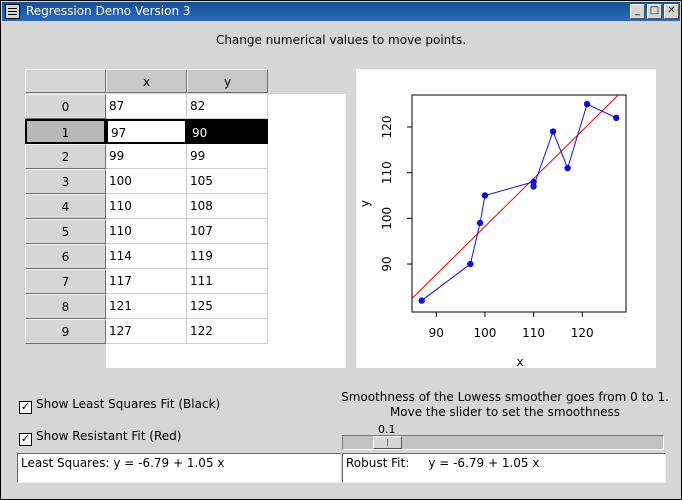 The width and height of the screenshot is (682, 500). I want to click on row-header: 1, so click(65, 131).